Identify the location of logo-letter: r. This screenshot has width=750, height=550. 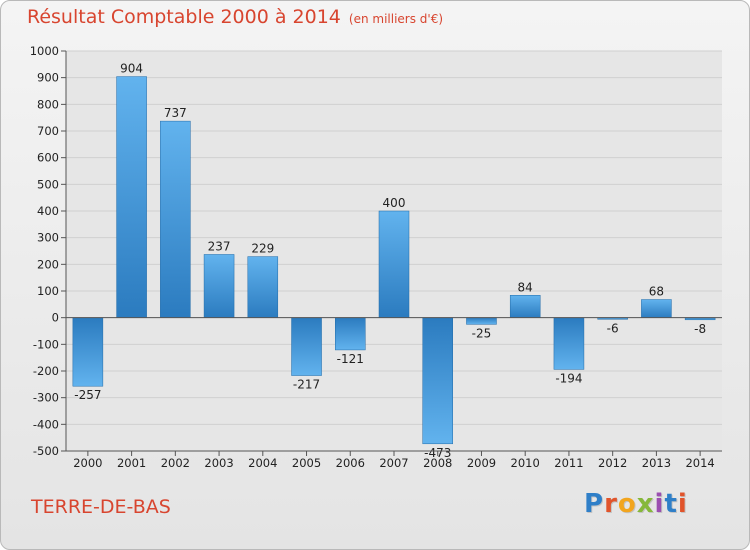
(611, 504).